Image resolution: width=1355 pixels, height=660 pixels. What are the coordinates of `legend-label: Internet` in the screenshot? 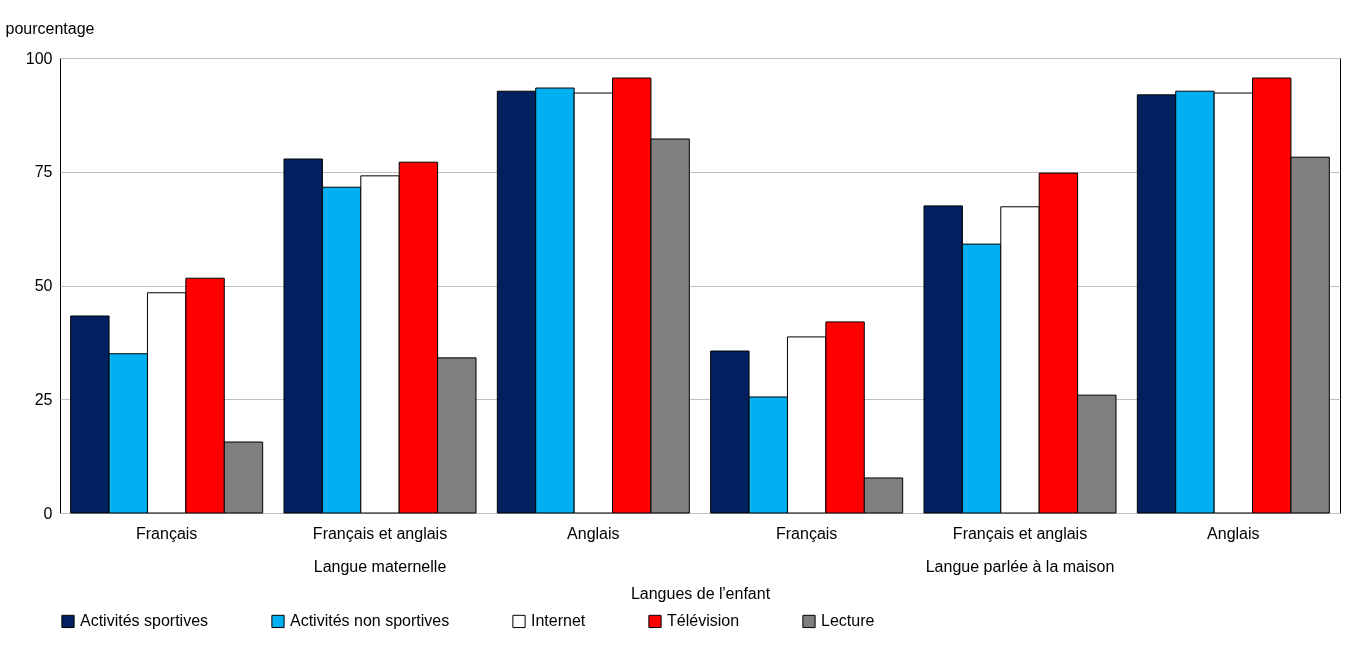 It's located at (558, 621).